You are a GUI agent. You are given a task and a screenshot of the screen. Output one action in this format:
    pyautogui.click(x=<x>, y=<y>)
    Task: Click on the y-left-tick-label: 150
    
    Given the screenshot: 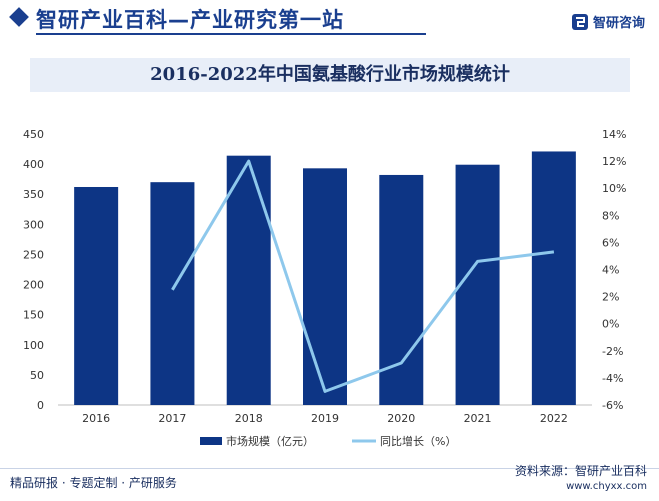 What is the action you would take?
    pyautogui.click(x=33, y=315)
    